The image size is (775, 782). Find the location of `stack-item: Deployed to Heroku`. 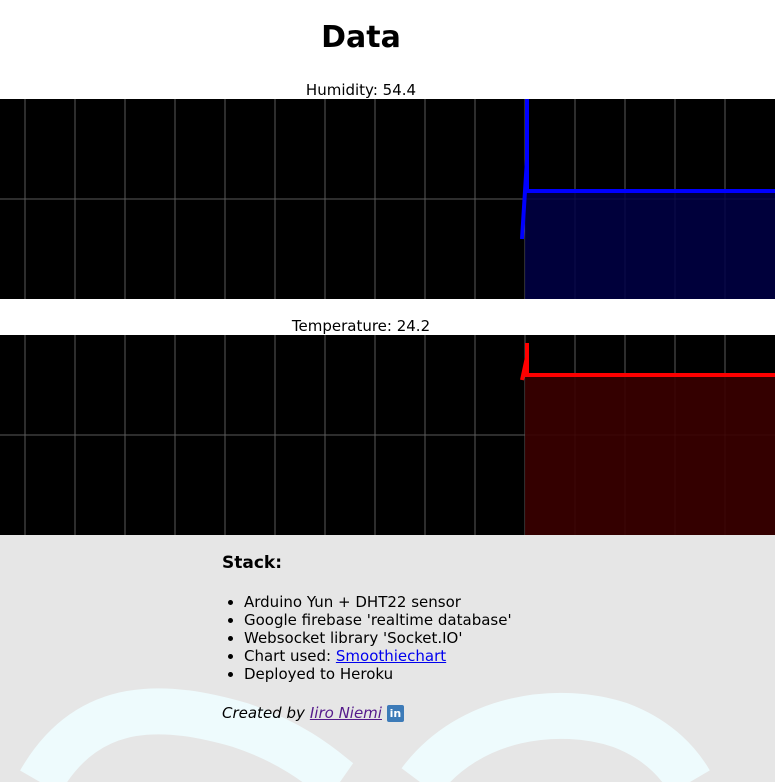

stack-item: Deployed to Heroku is located at coordinates (378, 674).